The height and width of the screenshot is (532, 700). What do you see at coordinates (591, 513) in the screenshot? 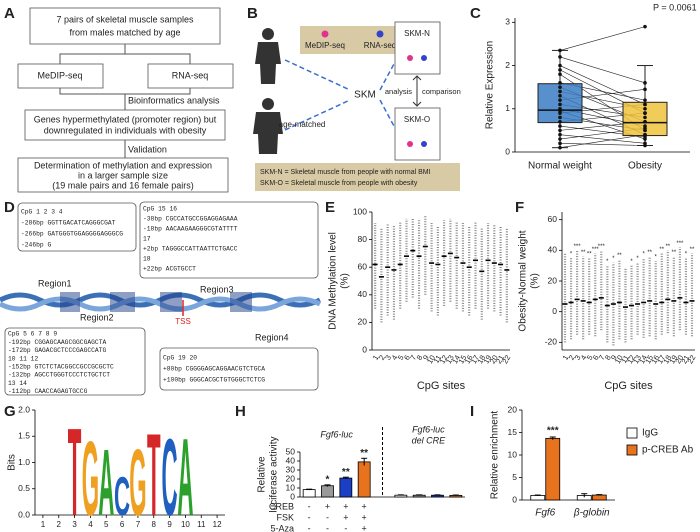
I see `x-tick-label: β-globin` at bounding box center [591, 513].